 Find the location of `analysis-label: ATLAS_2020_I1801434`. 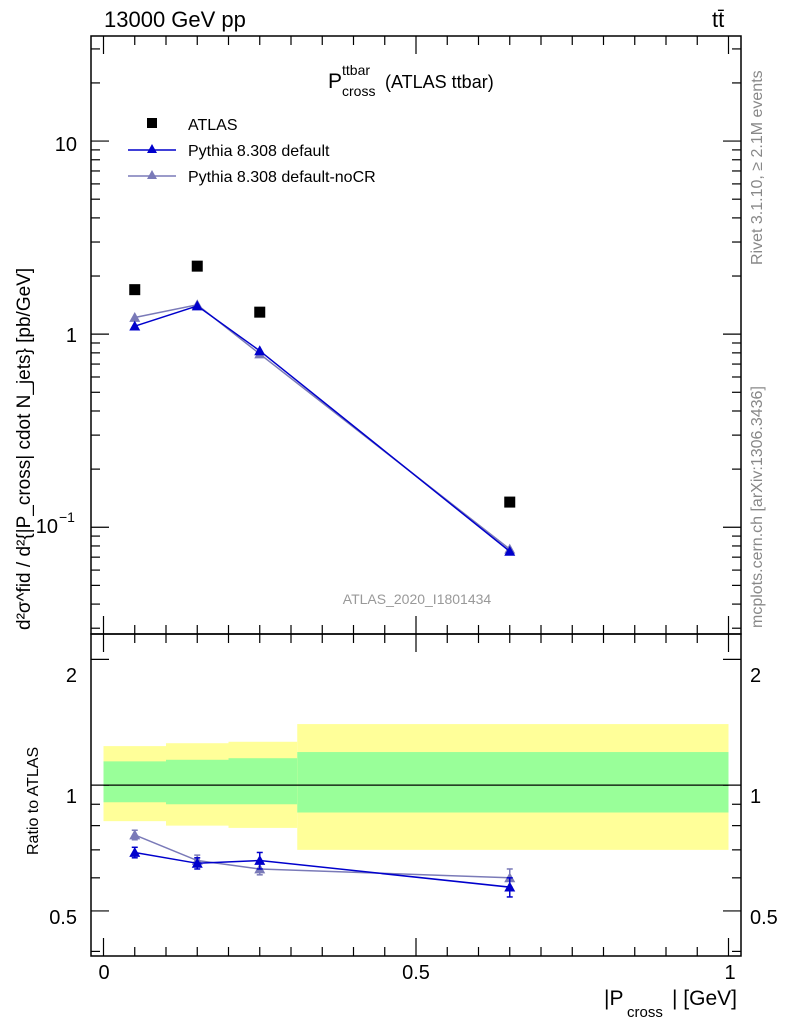

analysis-label: ATLAS_2020_I1801434 is located at coordinates (417, 599).